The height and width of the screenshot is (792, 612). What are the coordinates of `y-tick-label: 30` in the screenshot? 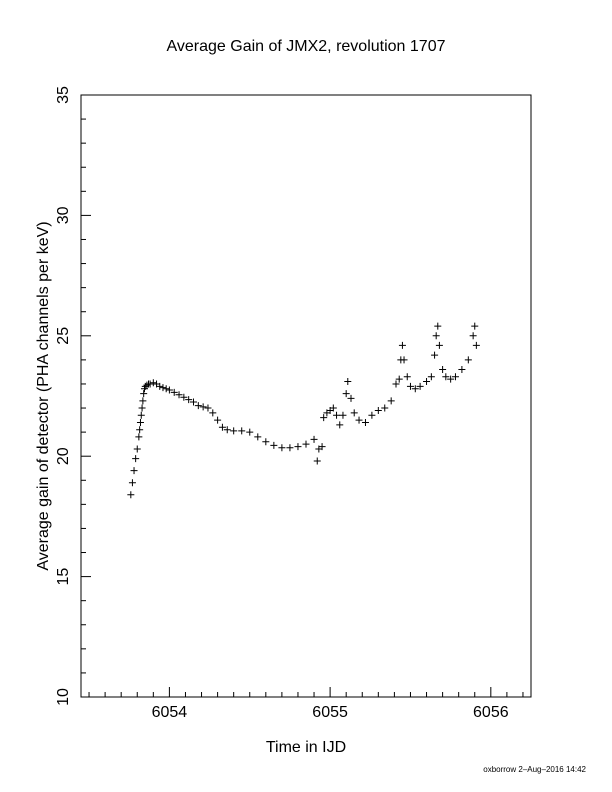 It's located at (63, 215).